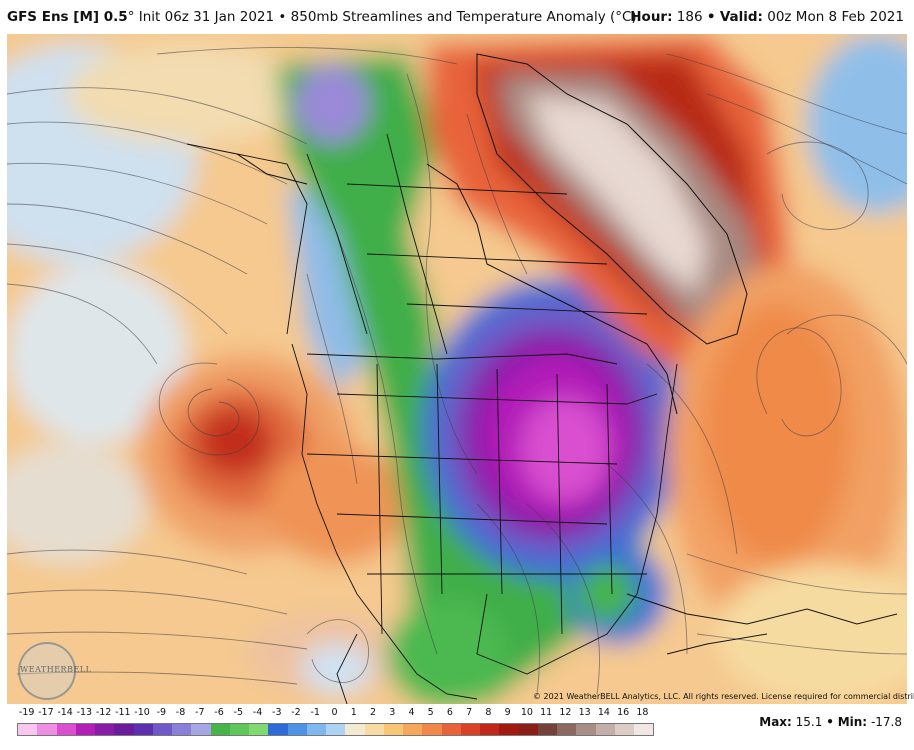 This screenshot has width=914, height=750. I want to click on colorbar-tick-label: 10, so click(526, 712).